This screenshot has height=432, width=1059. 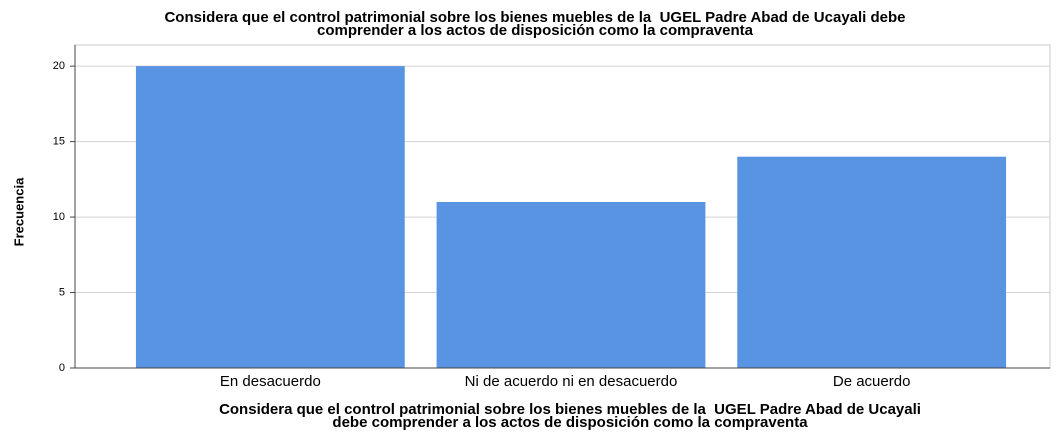 What do you see at coordinates (59, 142) in the screenshot?
I see `y-tick-label: 15` at bounding box center [59, 142].